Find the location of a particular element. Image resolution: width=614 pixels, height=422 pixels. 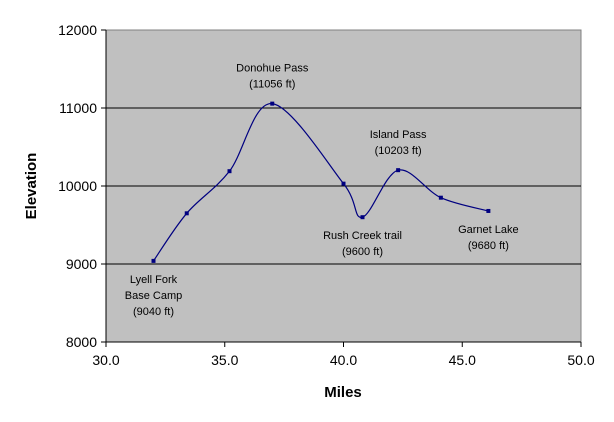

annotation: Lyell Fork Base Camp (9040 ft) is located at coordinates (153, 296).